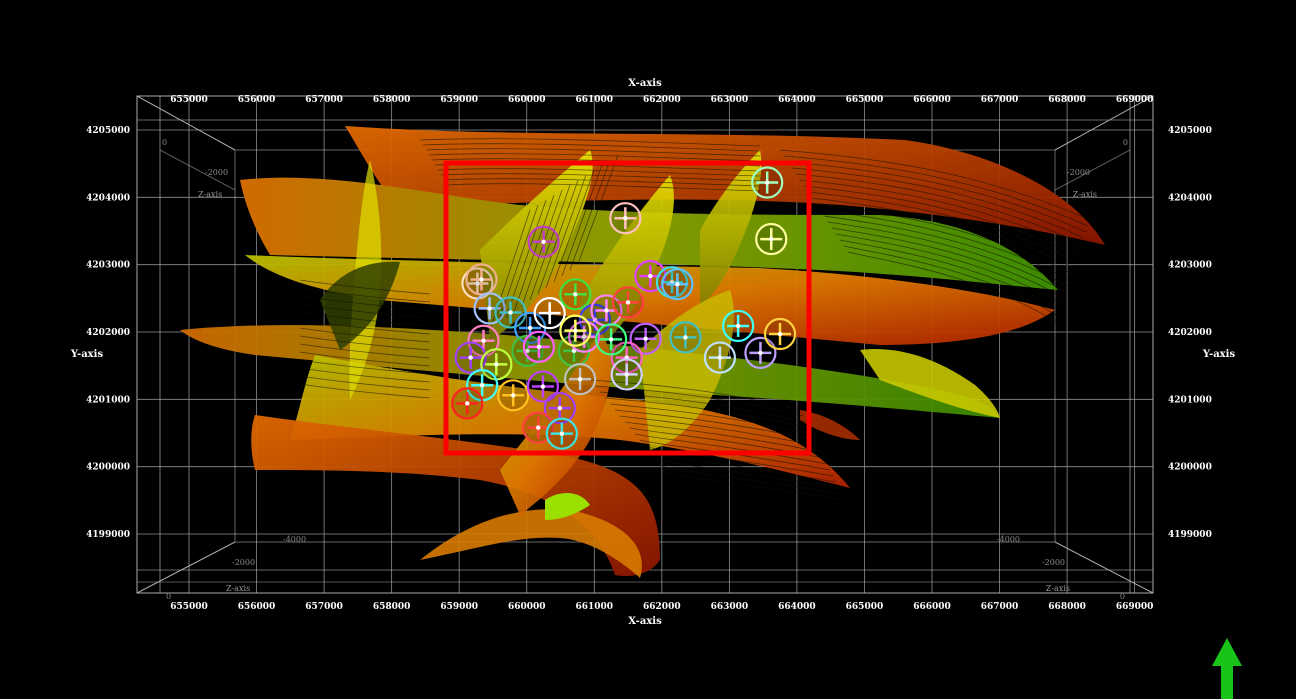  Describe the element at coordinates (1219, 354) in the screenshot. I see `y-axis-title-right: Y-axis` at that location.